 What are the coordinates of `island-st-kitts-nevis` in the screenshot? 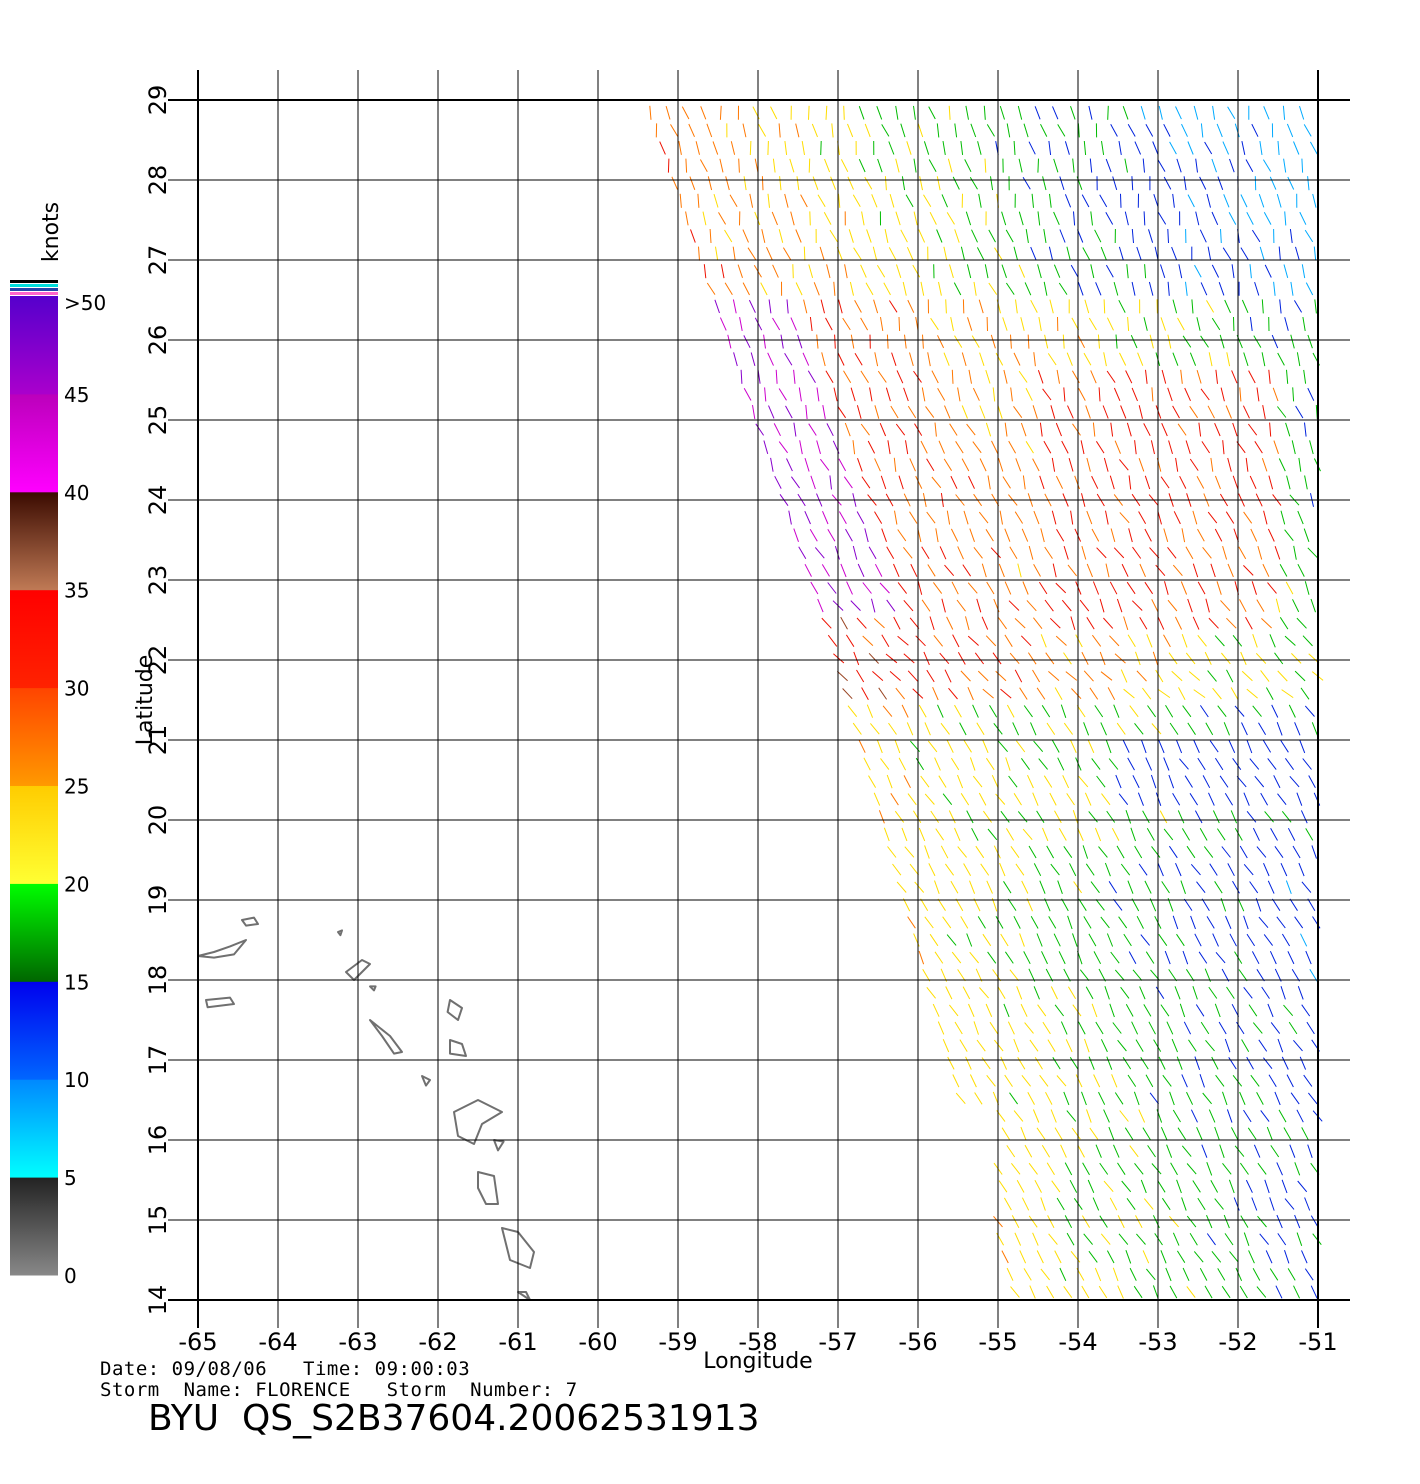 It's located at (386, 1037).